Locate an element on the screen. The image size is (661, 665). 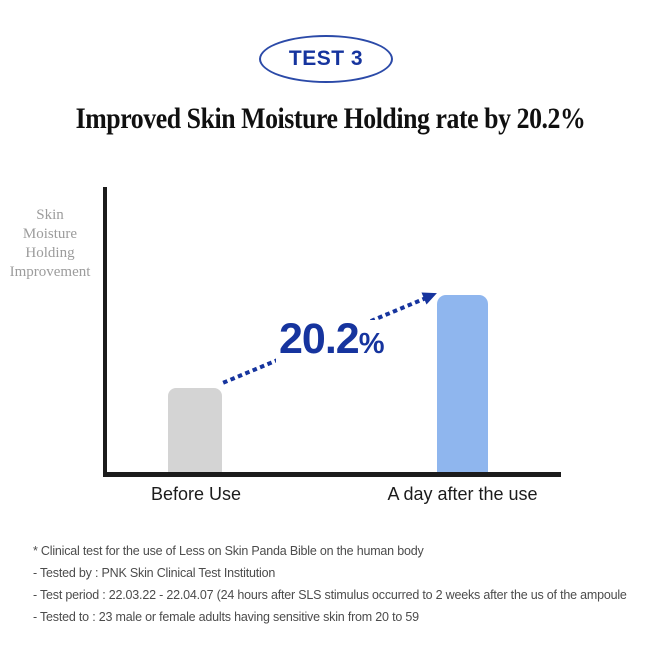
improvement-percentage-annotation: 20.2% is located at coordinates (332, 341).